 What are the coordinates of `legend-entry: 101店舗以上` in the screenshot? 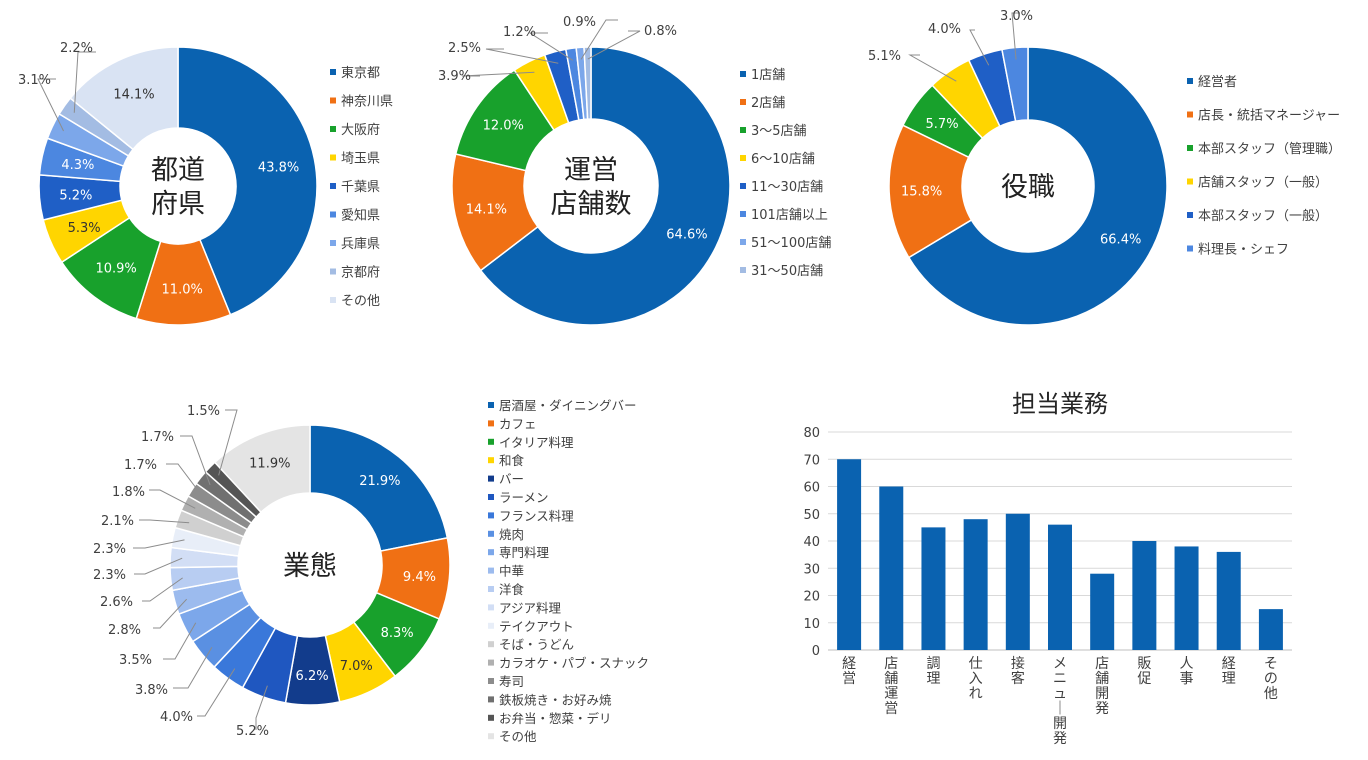 It's located at (789, 215).